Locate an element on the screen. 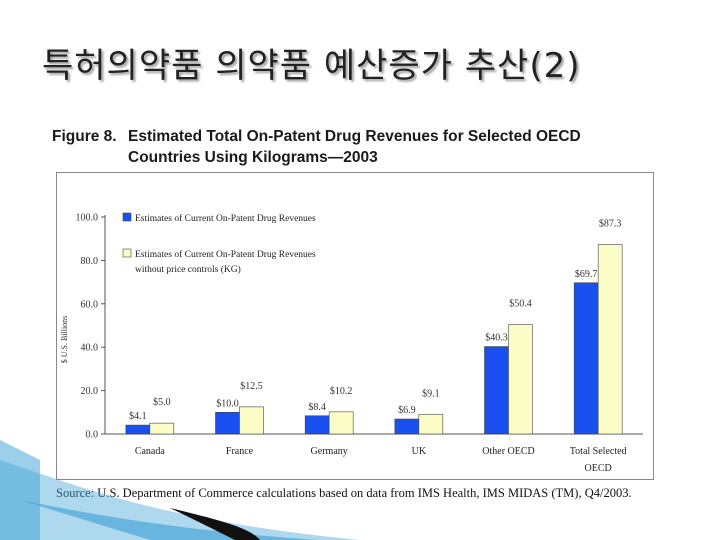 The image size is (720, 540). data-label: $87.3 is located at coordinates (610, 224).